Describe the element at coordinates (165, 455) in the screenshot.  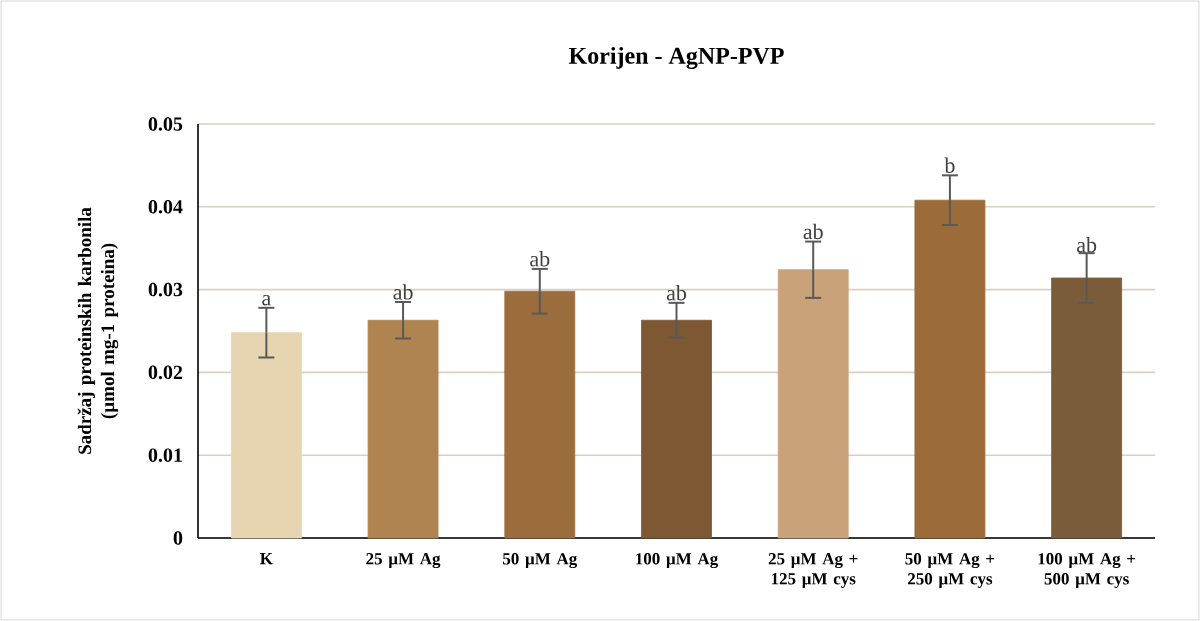
I see `y-tick-label: 0.01` at that location.